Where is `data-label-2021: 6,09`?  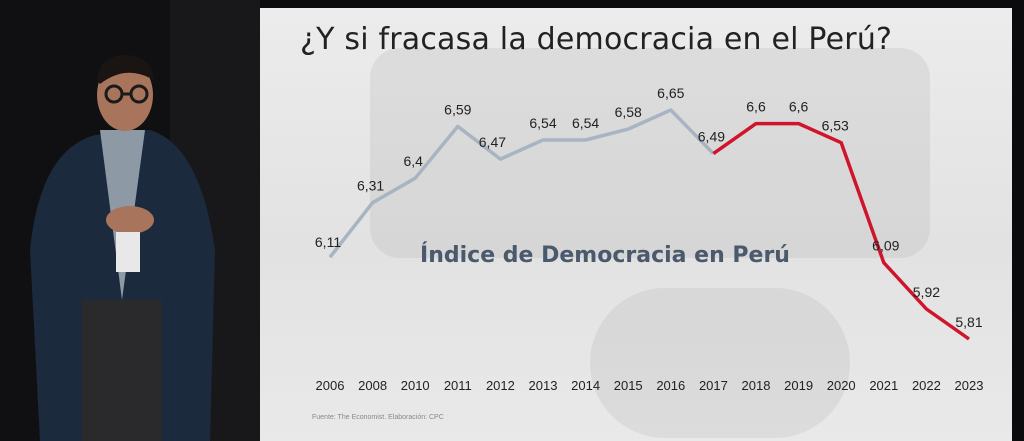
data-label-2021: 6,09 is located at coordinates (885, 246).